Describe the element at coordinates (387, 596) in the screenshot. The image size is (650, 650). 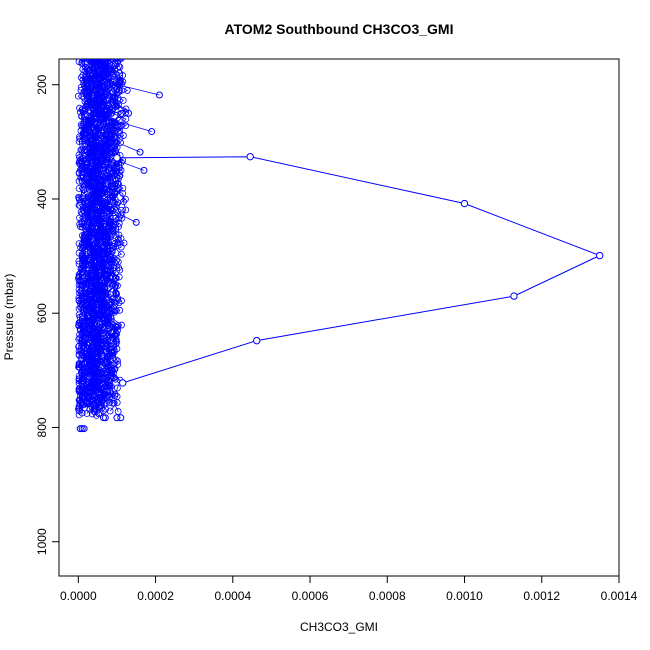
I see `x-tick-label: 0.0008` at that location.